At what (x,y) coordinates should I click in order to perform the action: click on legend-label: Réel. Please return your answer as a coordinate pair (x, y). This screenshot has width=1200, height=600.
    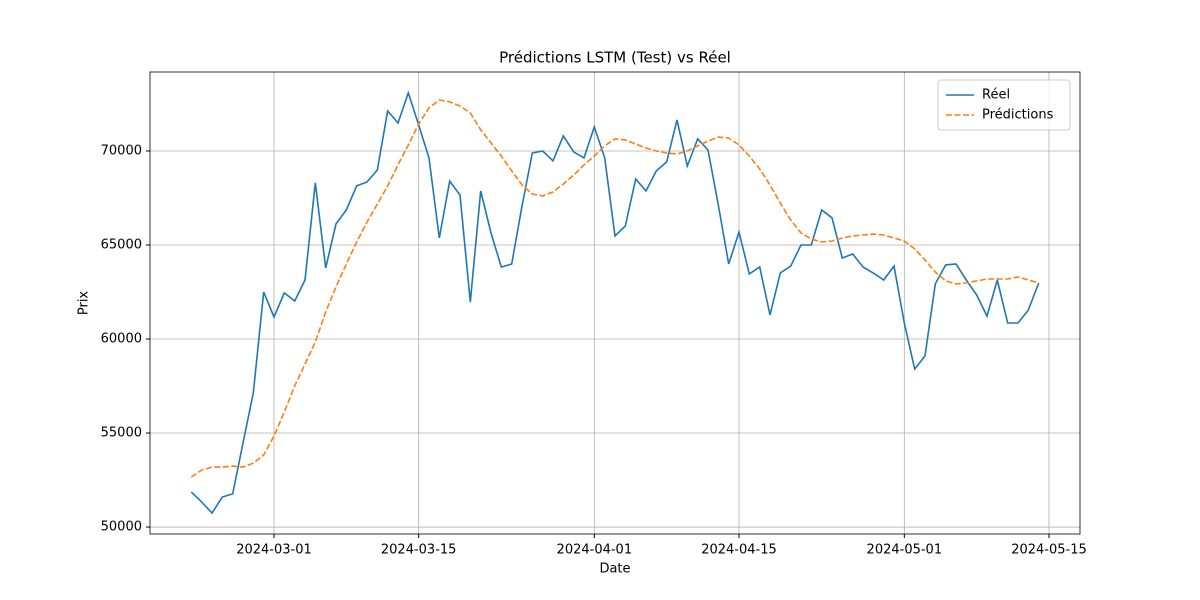
    Looking at the image, I should click on (996, 95).